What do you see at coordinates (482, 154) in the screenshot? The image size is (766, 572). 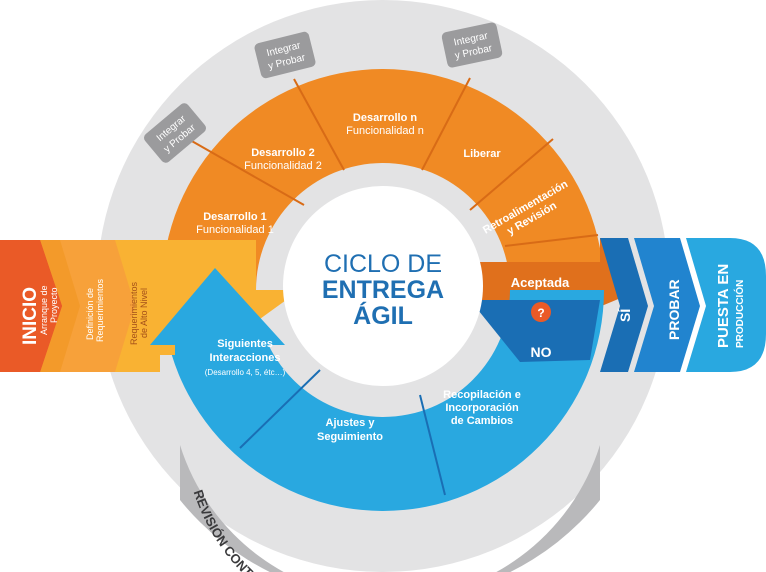 I see `liberar-label: Liberar` at bounding box center [482, 154].